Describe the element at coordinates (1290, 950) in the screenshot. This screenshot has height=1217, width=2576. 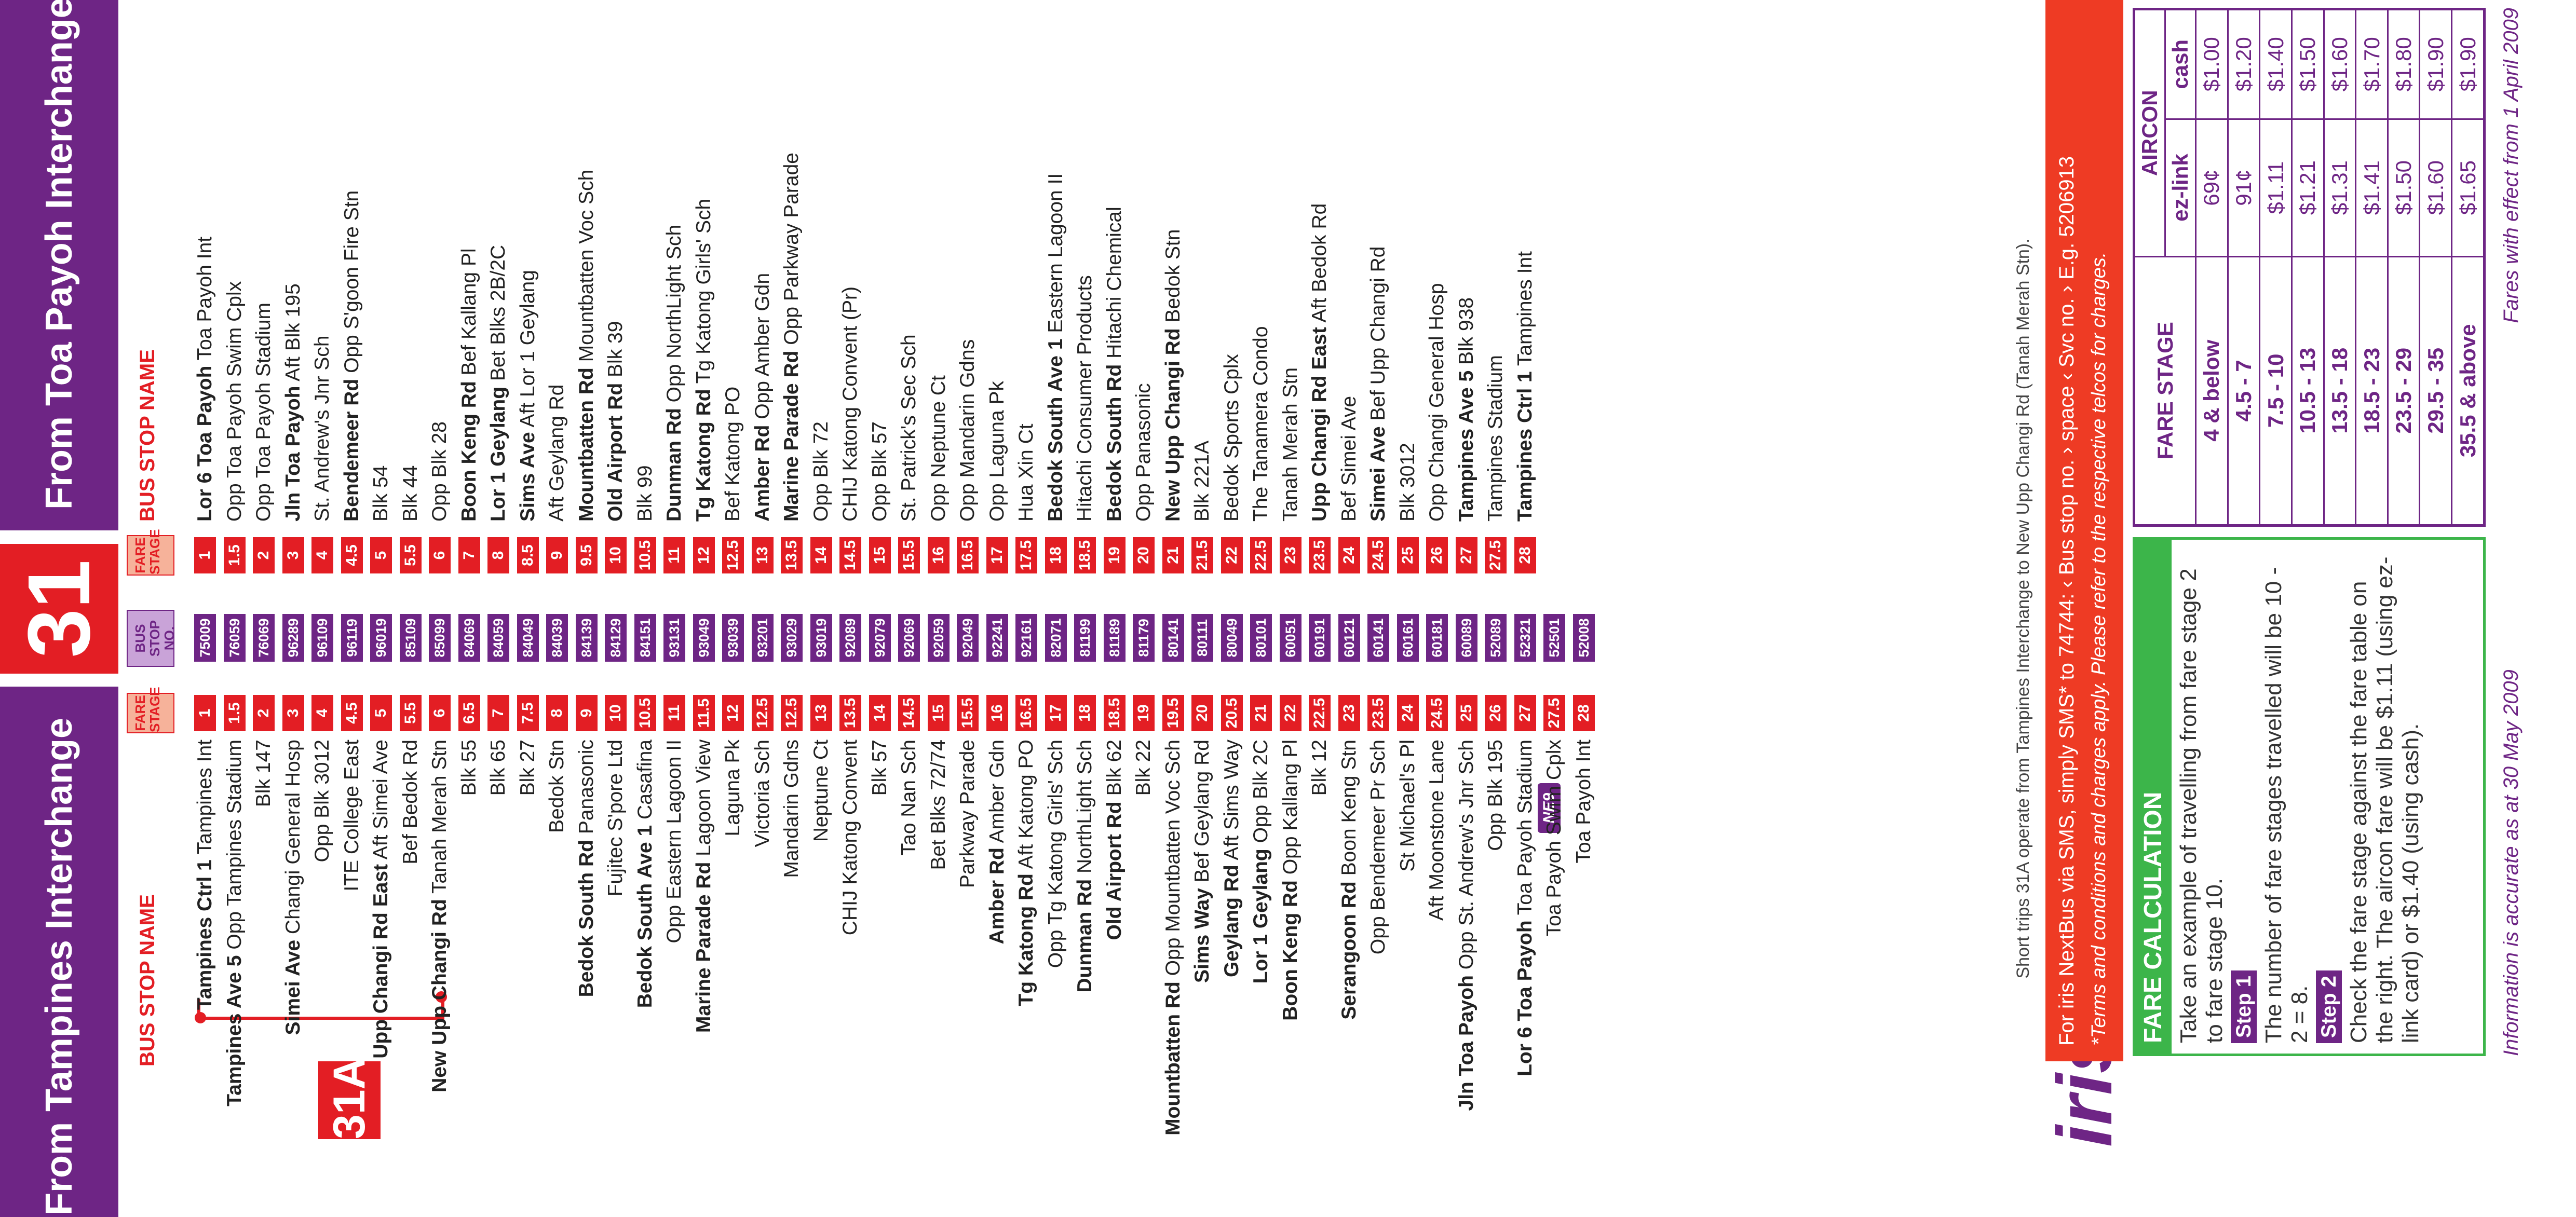
I see `left-road-name: Boon Keng Rd` at that location.